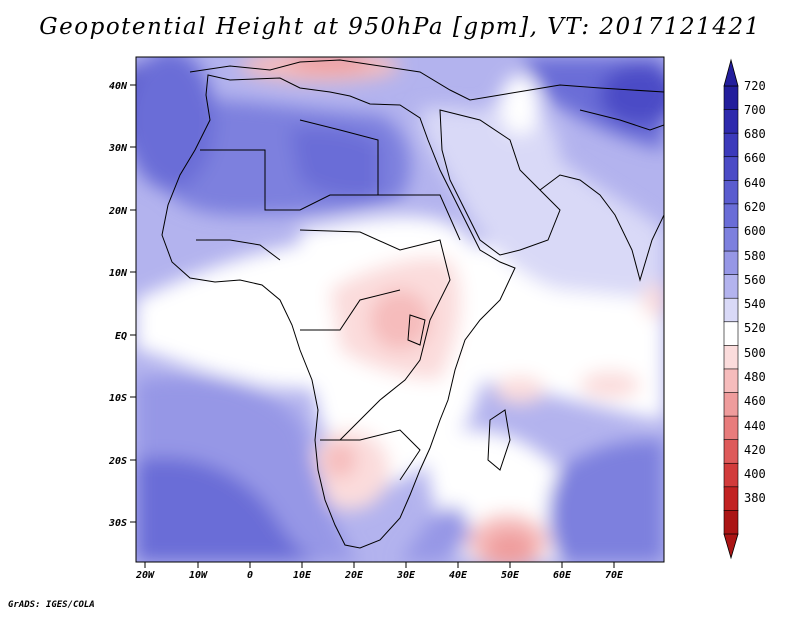  Describe the element at coordinates (51, 605) in the screenshot. I see `grads-credit: GrADS: IGES/COLA` at that location.